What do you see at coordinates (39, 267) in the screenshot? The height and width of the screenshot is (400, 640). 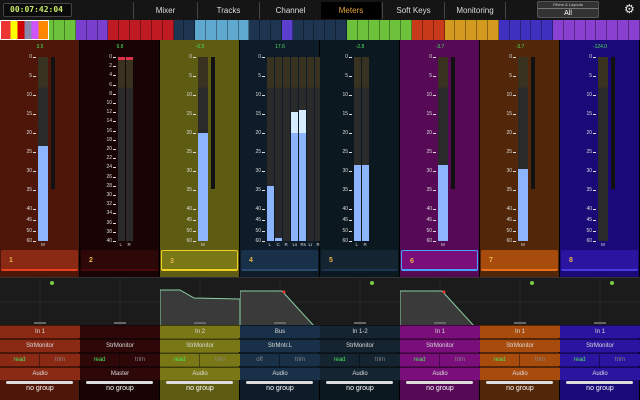 I see `track-name-button: 1Audio 1` at bounding box center [39, 267].